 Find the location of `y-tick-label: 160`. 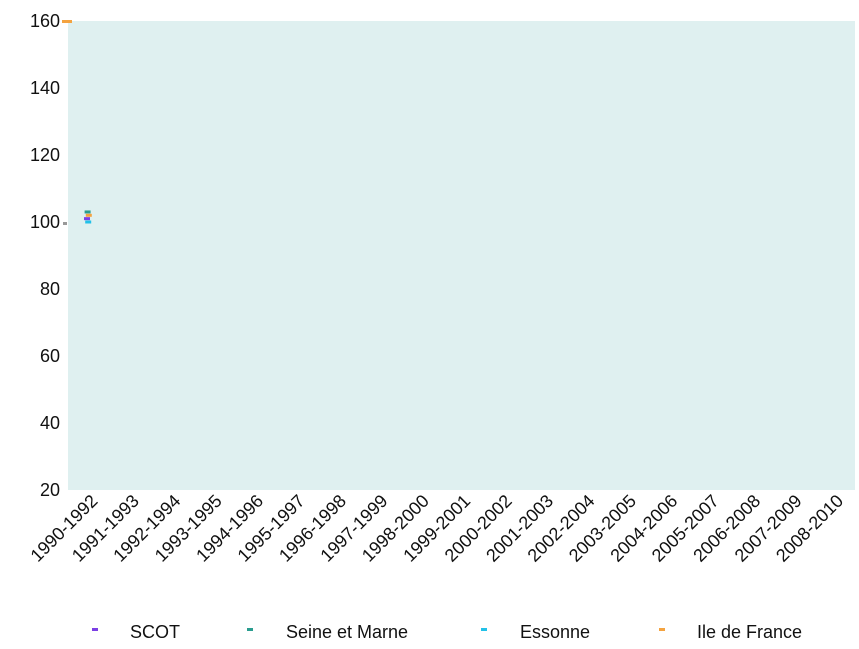

y-tick-label: 160 is located at coordinates (45, 21).